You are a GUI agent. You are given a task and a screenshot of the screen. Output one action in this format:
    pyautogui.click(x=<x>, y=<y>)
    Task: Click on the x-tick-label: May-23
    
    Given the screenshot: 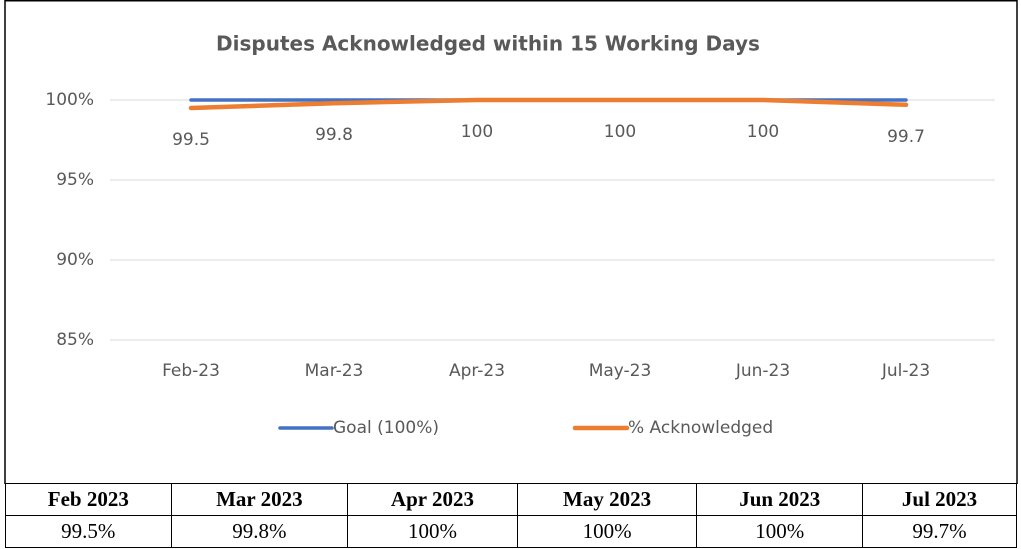 What is the action you would take?
    pyautogui.click(x=620, y=371)
    